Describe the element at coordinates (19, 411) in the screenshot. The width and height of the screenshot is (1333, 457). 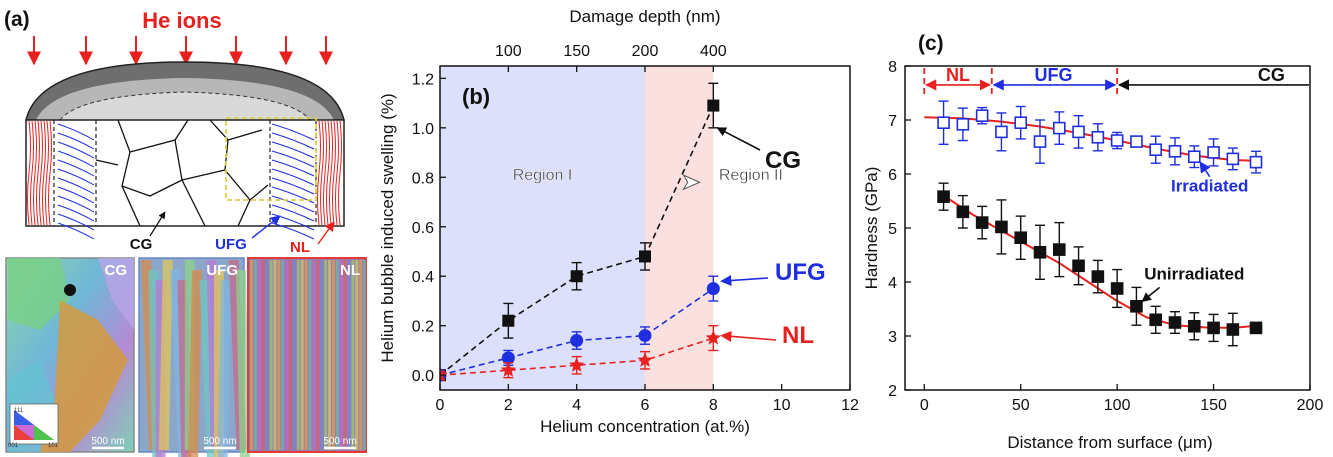
I see `ipf-tick: 111` at that location.